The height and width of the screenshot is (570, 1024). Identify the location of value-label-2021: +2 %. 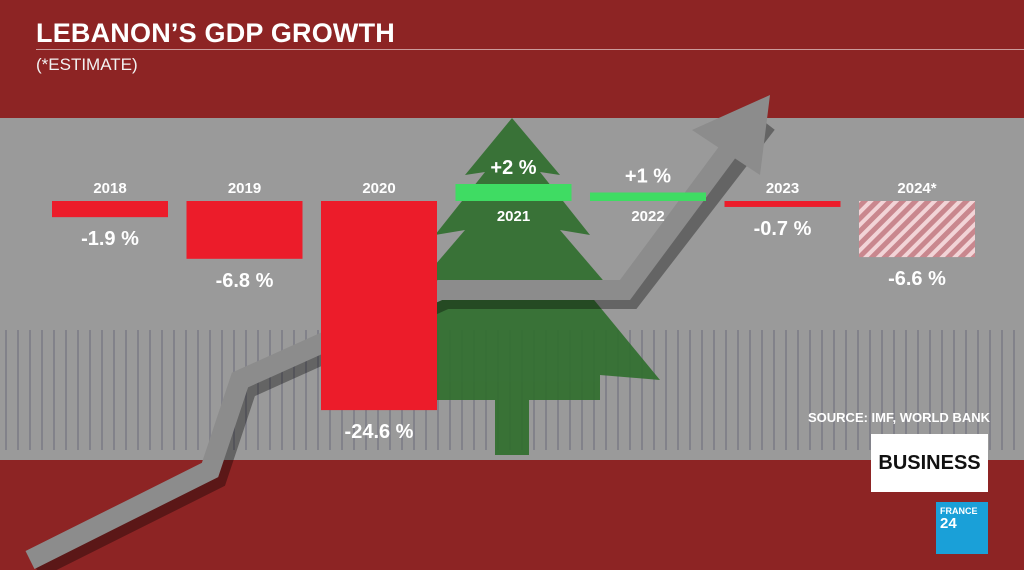
(513, 168).